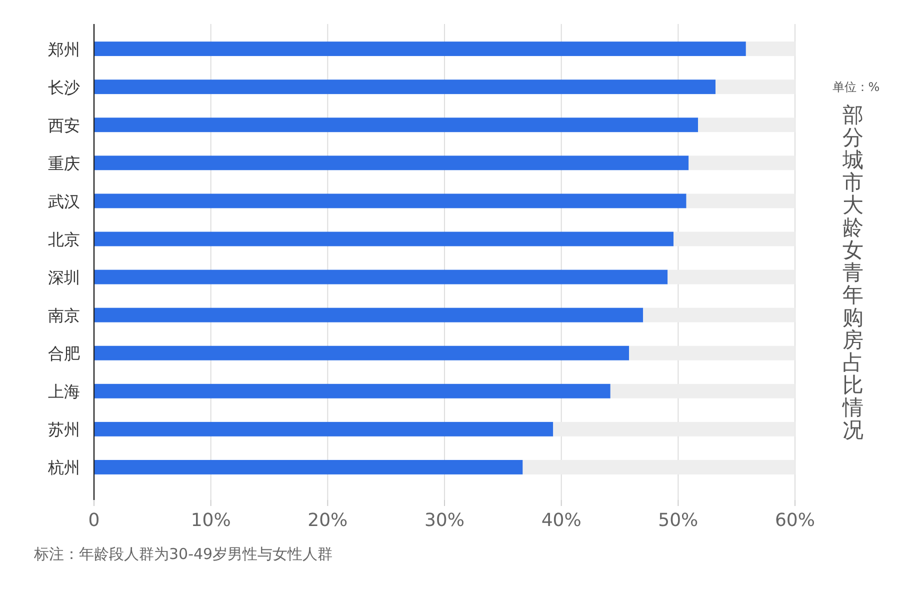  What do you see at coordinates (64, 163) in the screenshot?
I see `y-tick-label: 重庆` at bounding box center [64, 163].